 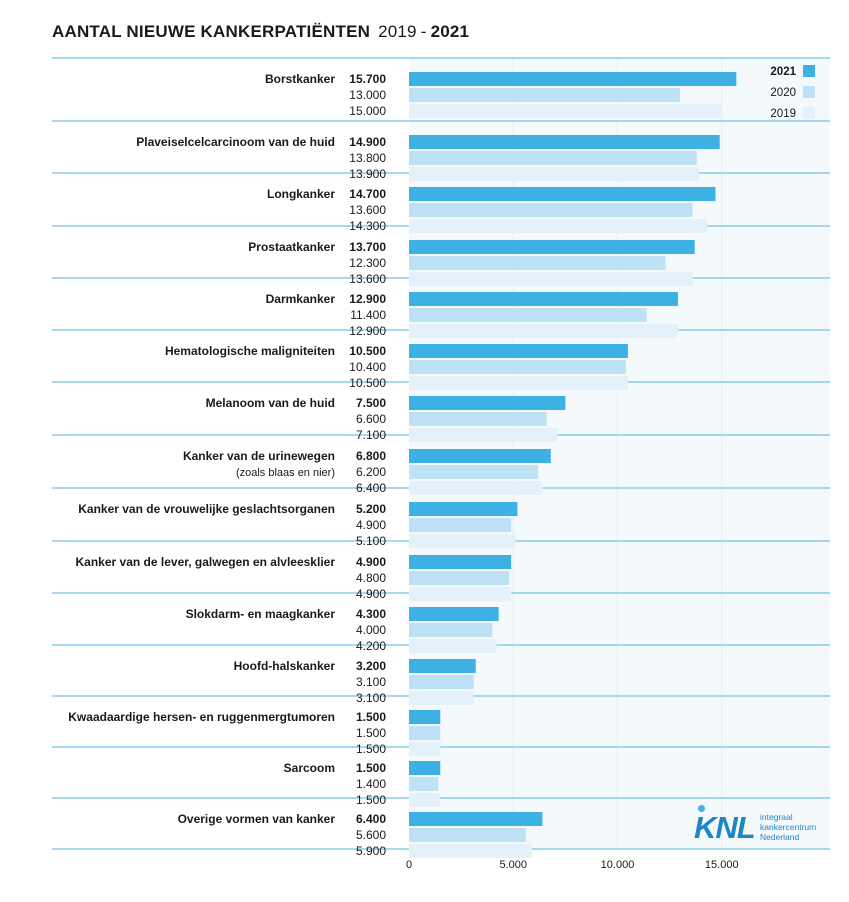 What do you see at coordinates (259, 456) in the screenshot?
I see `category-label-7: Kanker van de urinewegen` at bounding box center [259, 456].